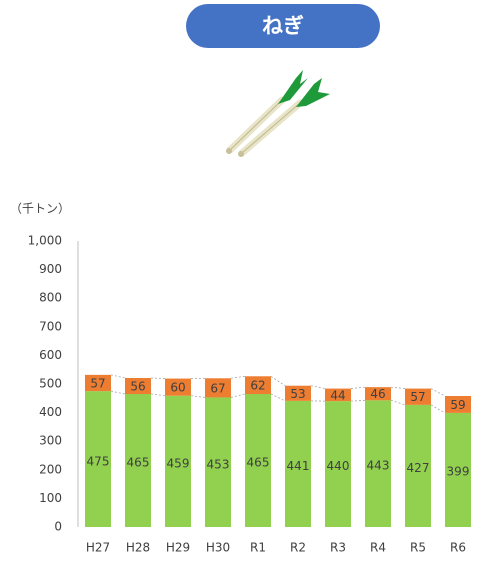 This screenshot has width=478, height=574. What do you see at coordinates (50, 412) in the screenshot?
I see `y-tick-label: 400` at bounding box center [50, 412].